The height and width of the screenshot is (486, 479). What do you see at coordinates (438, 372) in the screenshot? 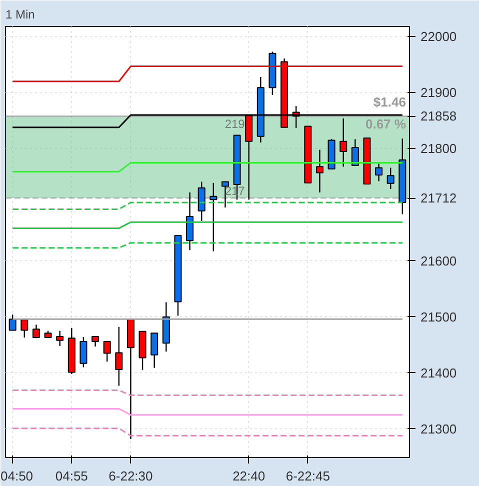
I see `y-tick-label: 21400` at bounding box center [438, 372].